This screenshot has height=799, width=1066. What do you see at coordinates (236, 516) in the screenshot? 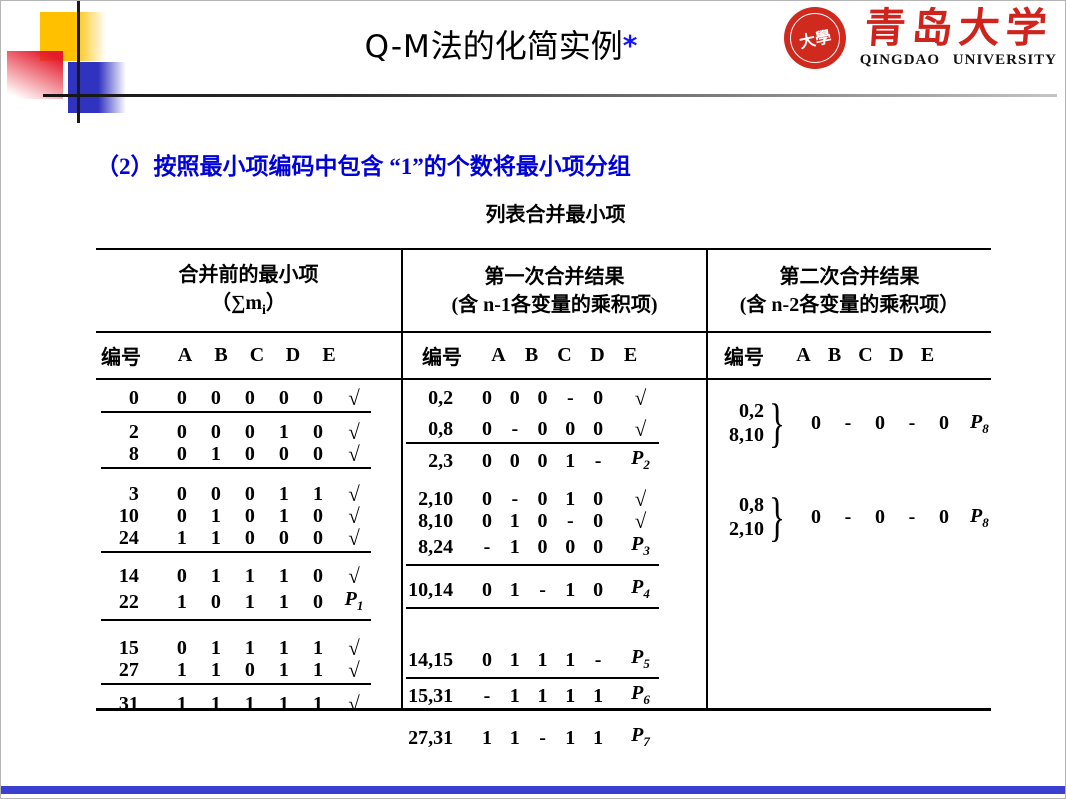
I see `table-row: 10 0 1 0 1 0 √` at bounding box center [236, 516].